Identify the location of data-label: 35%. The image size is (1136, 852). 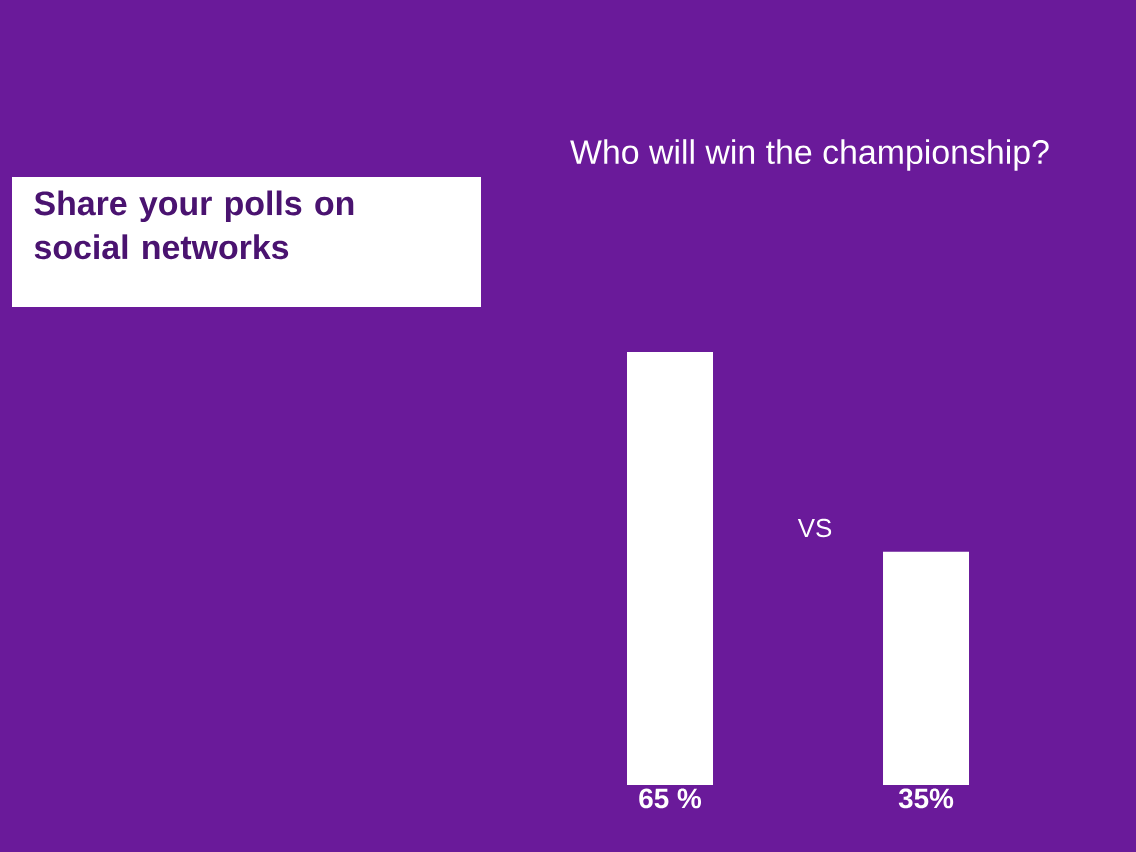
(926, 798).